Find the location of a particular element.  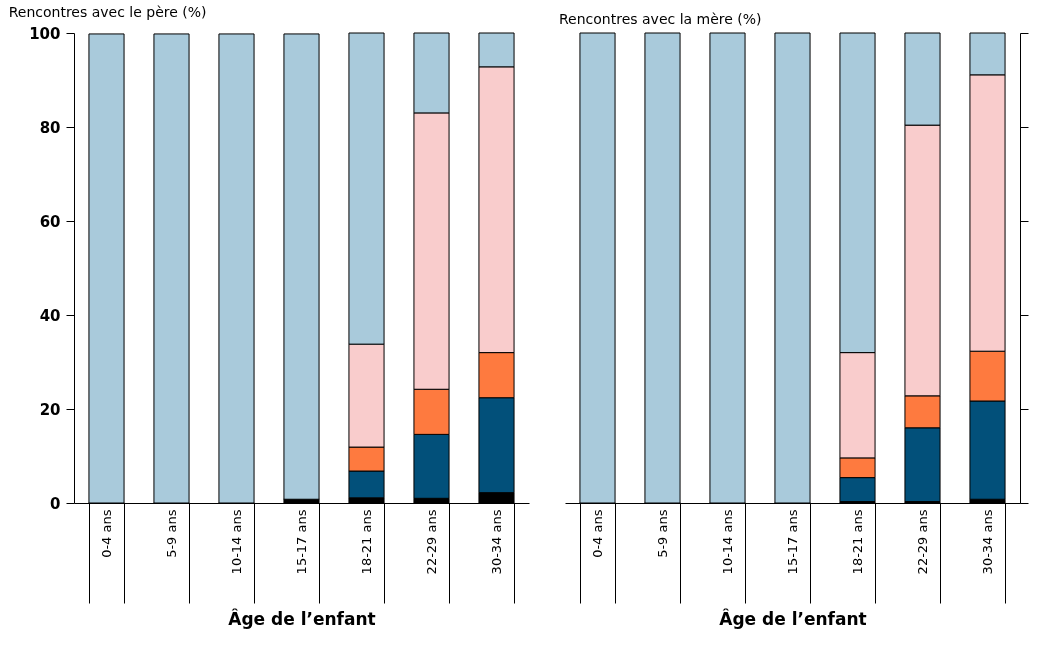

y-tick-label: 60 is located at coordinates (50, 221).